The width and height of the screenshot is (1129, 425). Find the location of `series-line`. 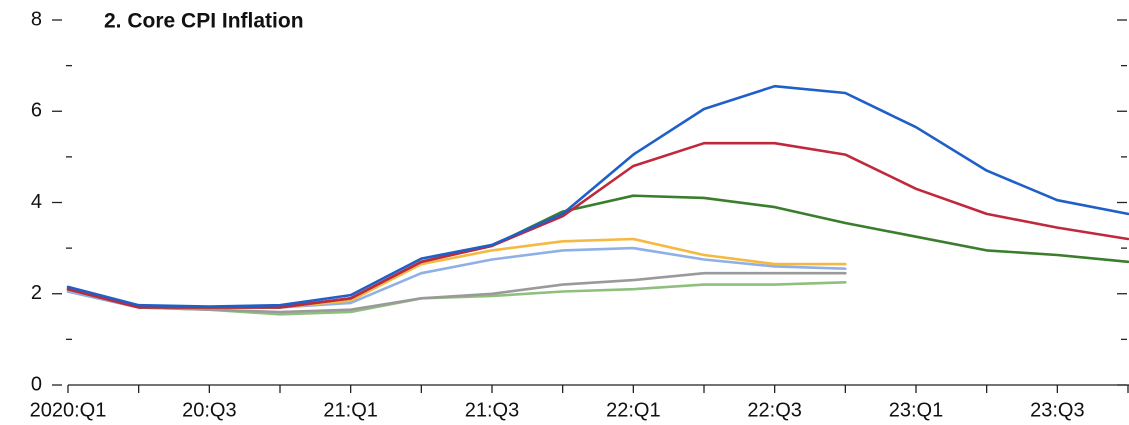

series-line is located at coordinates (456, 292).